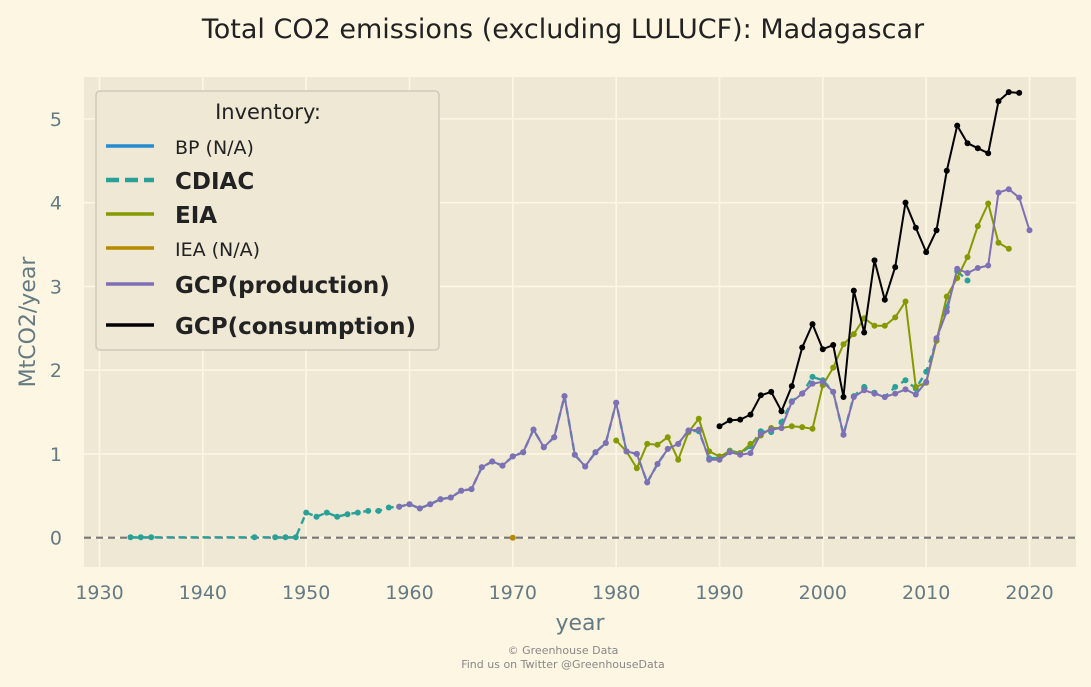 Image resolution: width=1091 pixels, height=687 pixels. What do you see at coordinates (217, 250) in the screenshot?
I see `legend-label-iea-n-a: IEA (N/A)` at bounding box center [217, 250].